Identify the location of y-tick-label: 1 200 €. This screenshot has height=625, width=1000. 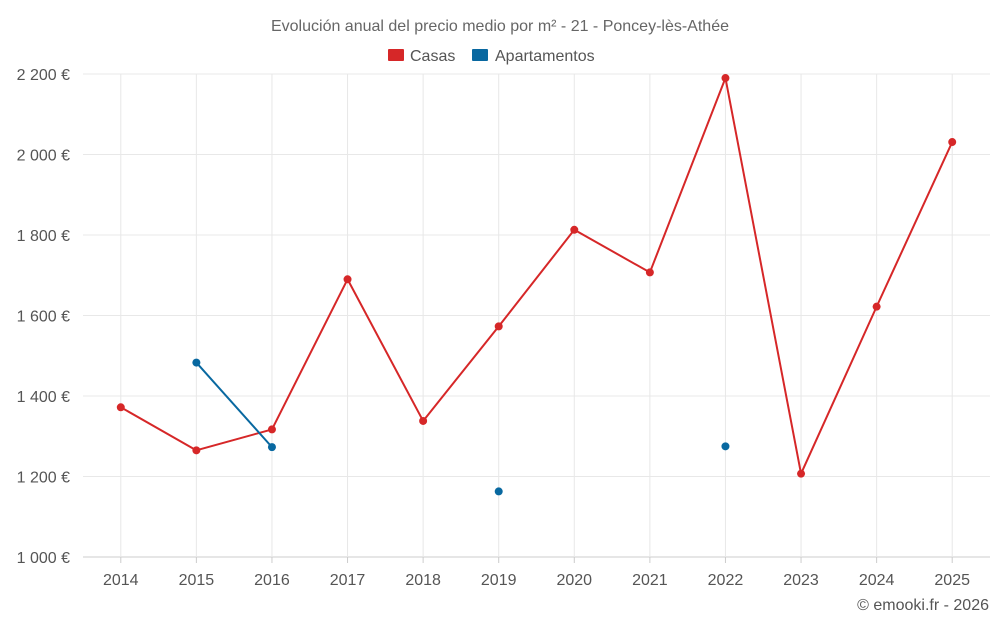
(43, 478).